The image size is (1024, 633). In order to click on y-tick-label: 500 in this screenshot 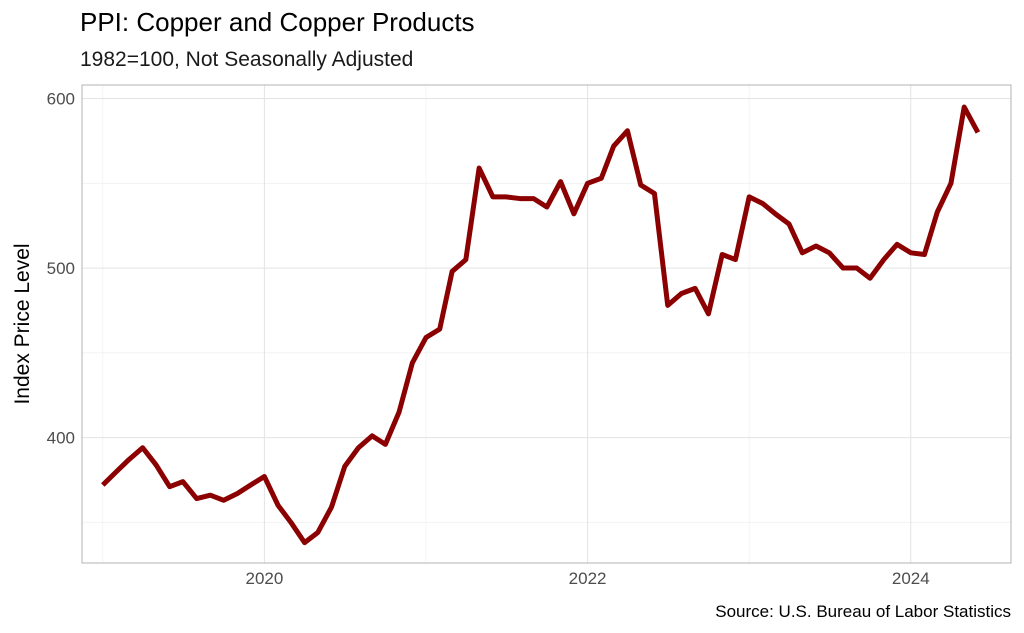, I will do `click(61, 268)`.